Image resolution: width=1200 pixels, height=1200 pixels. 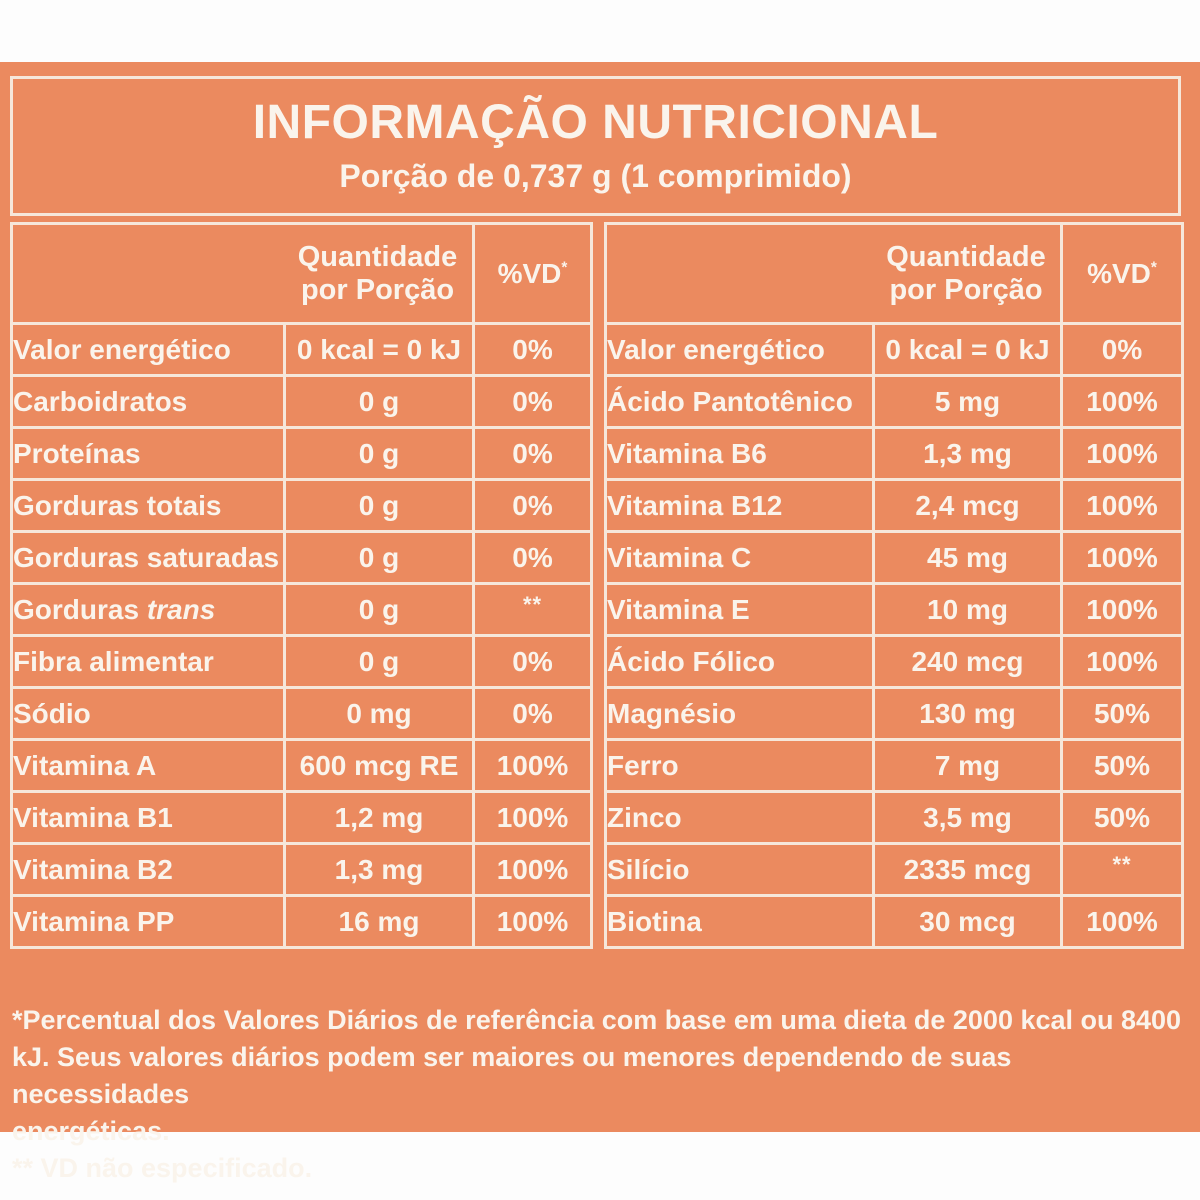 What do you see at coordinates (148, 453) in the screenshot?
I see `nutrient-name: Proteínas` at bounding box center [148, 453].